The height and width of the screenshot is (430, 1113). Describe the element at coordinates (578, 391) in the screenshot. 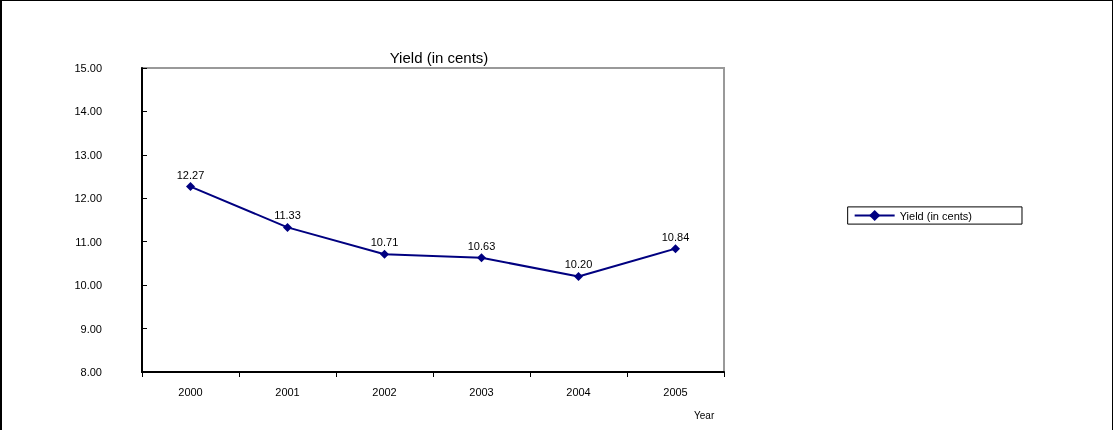

I see `x-tick-label: 2004` at that location.